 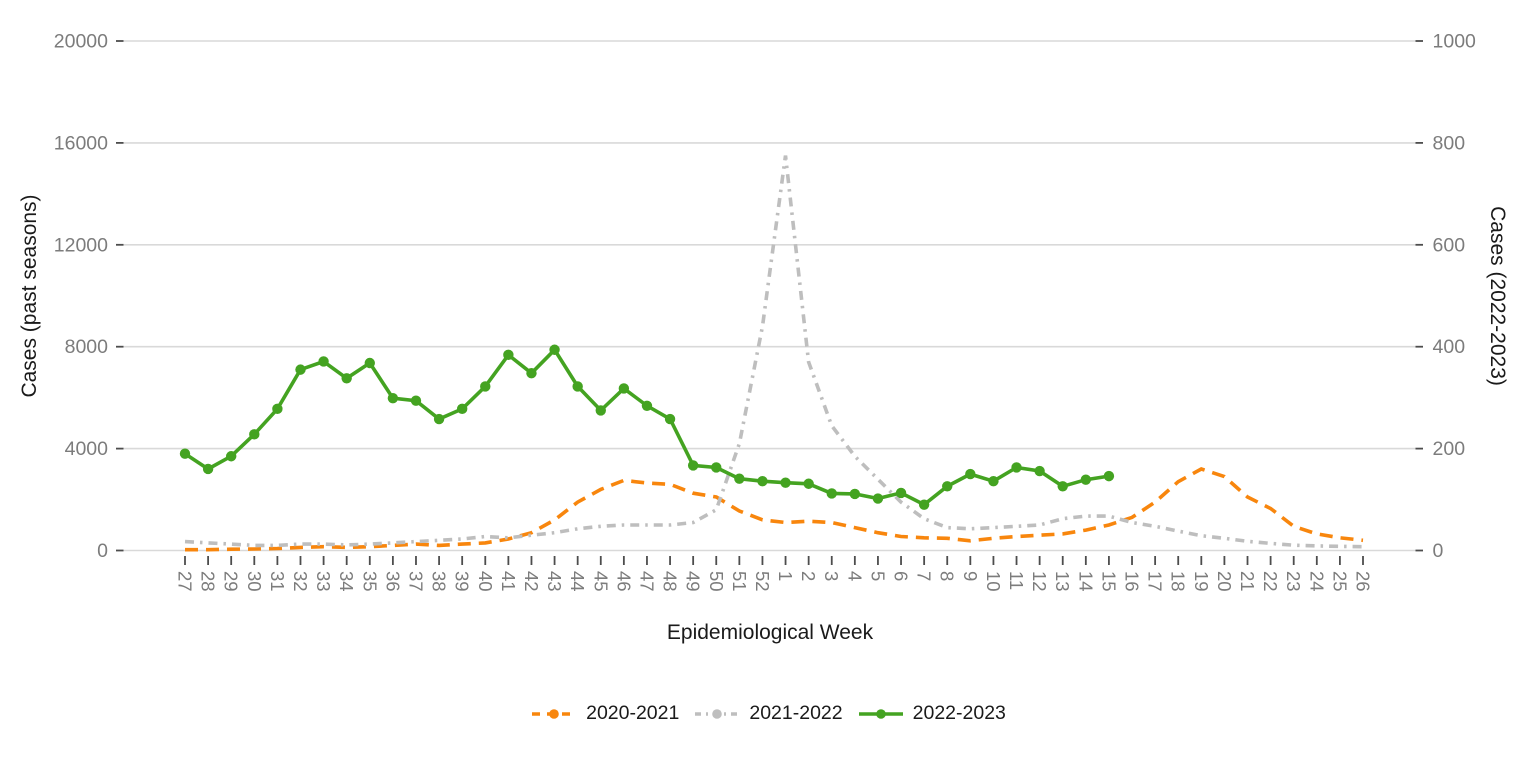 What do you see at coordinates (208, 581) in the screenshot?
I see `svg-text: 28` at bounding box center [208, 581].